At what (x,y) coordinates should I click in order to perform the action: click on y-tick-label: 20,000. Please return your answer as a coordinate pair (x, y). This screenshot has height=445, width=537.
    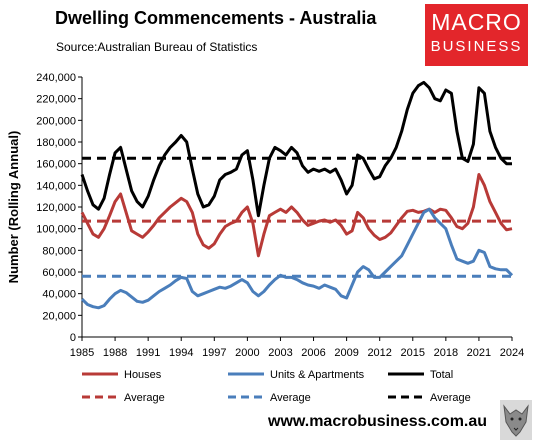
    Looking at the image, I should click on (59, 316).